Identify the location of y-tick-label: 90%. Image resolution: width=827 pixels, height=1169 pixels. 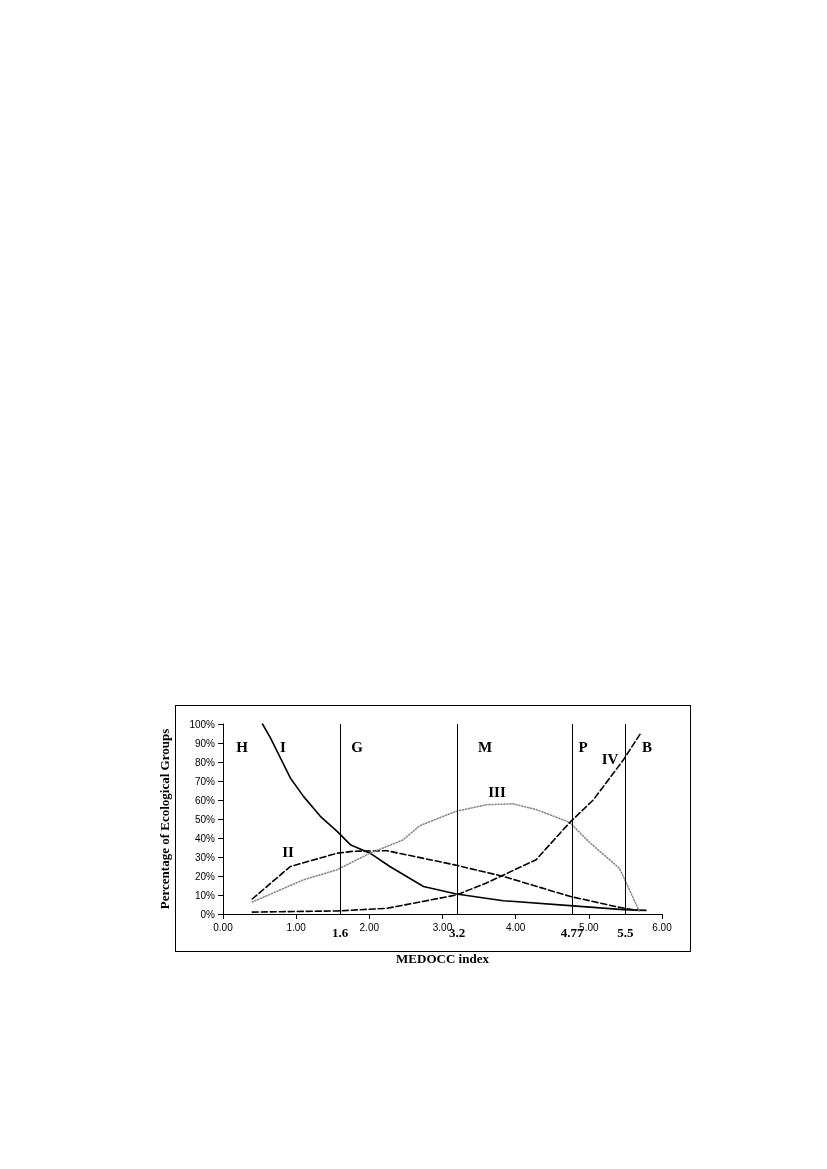
(205, 743).